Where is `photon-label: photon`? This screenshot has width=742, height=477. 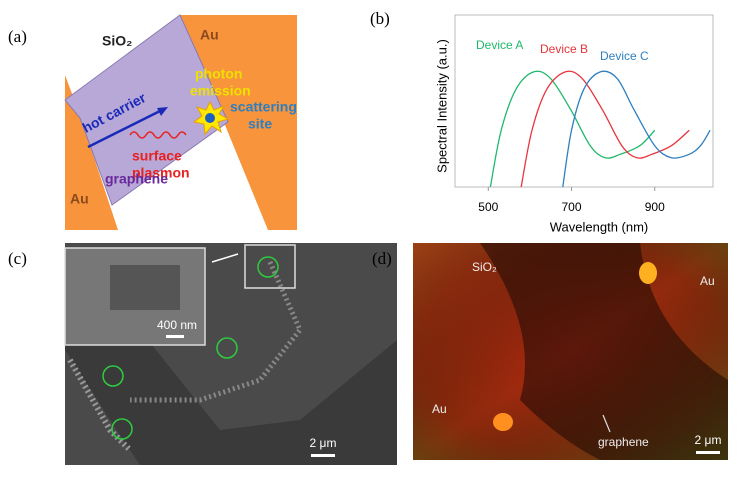
photon-label: photon is located at coordinates (218, 74).